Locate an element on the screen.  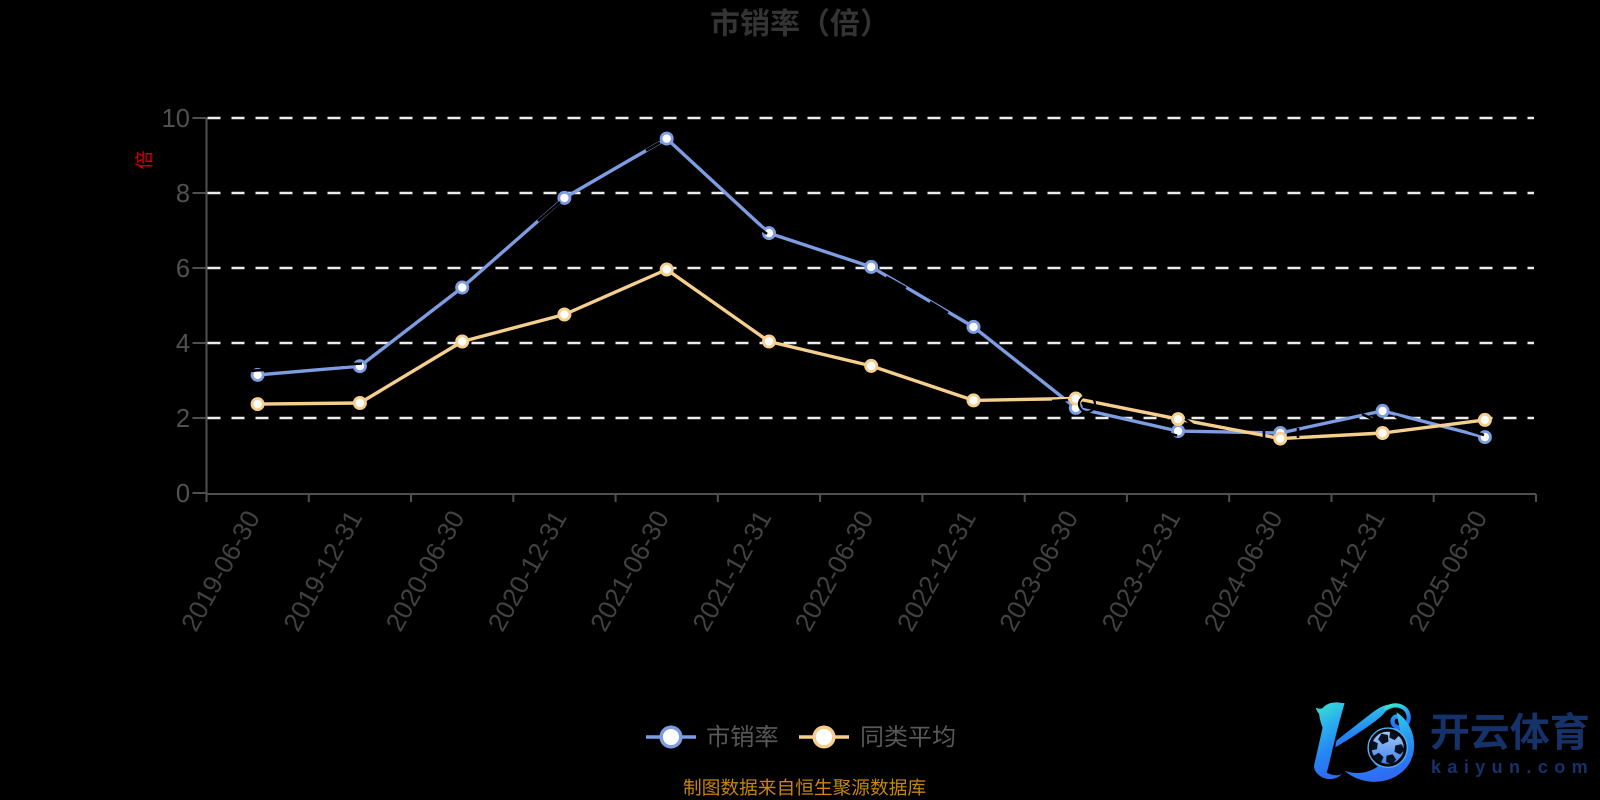
svg-text: 4 is located at coordinates (183, 344).